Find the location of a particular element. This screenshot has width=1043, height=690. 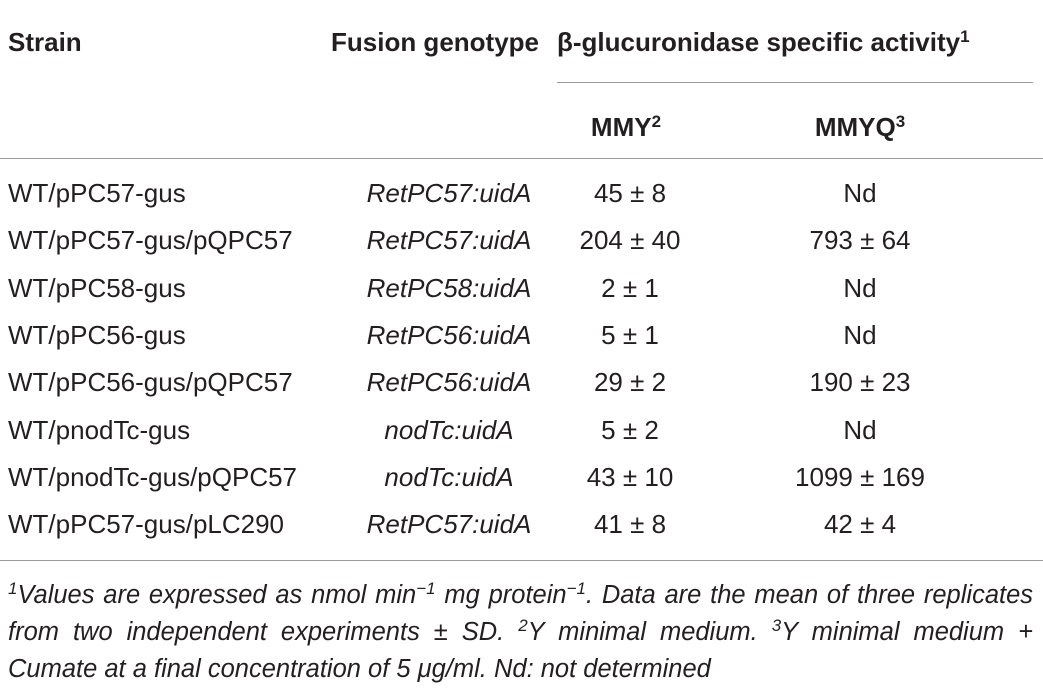

cell-mmy: 43 ± 10 is located at coordinates (630, 476).